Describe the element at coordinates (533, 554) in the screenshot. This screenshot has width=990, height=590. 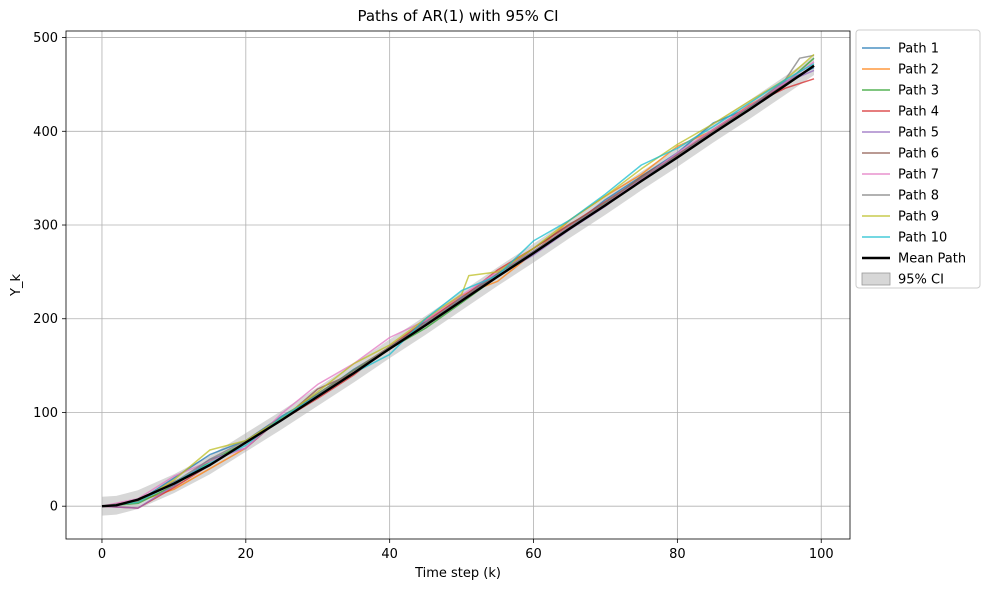
I see `x-tick-label: 60` at that location.